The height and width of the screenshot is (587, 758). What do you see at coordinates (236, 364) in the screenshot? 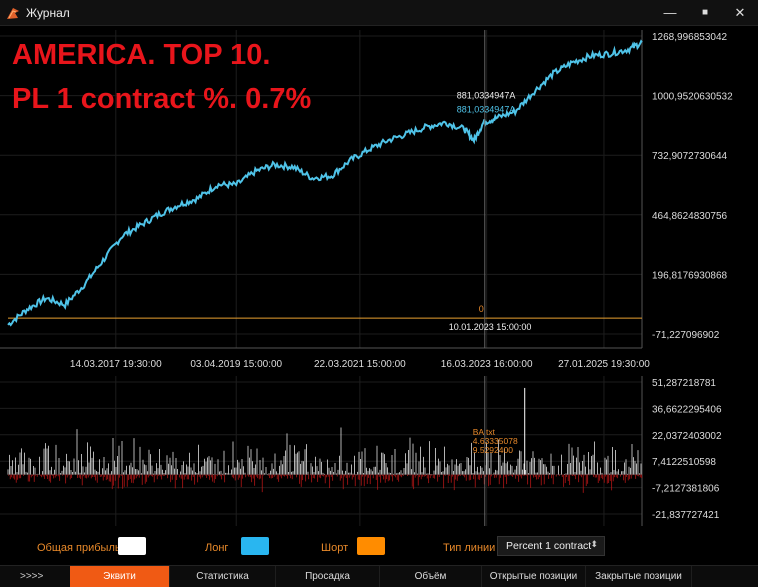
I see `equity-x-tick-label: 03.04.2019 15:00:00` at bounding box center [236, 364].